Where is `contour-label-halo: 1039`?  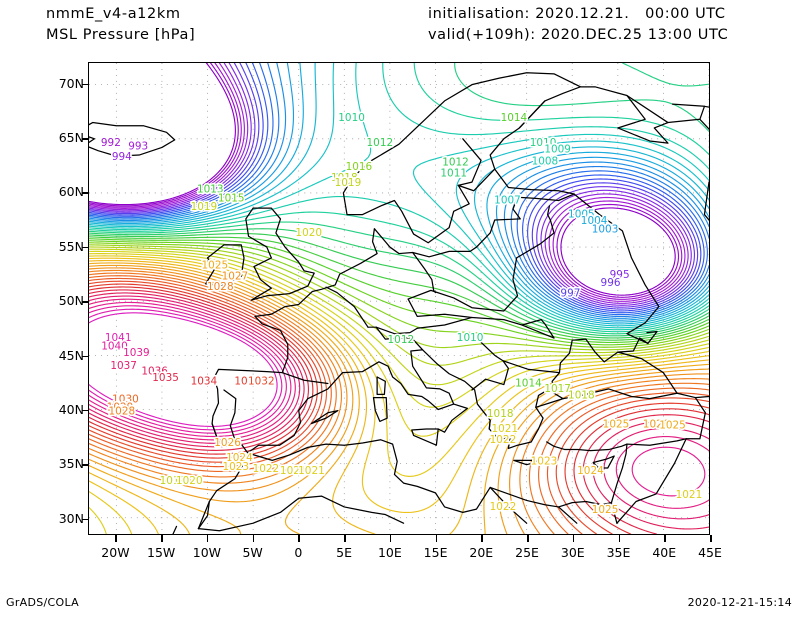
contour-label-halo: 1039 is located at coordinates (136, 353).